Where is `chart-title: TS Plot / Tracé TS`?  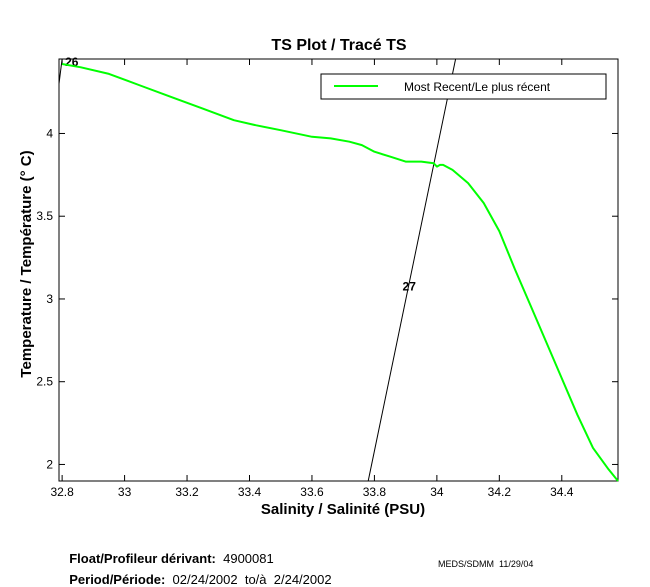
chart-title: TS Plot / Tracé TS is located at coordinates (338, 45).